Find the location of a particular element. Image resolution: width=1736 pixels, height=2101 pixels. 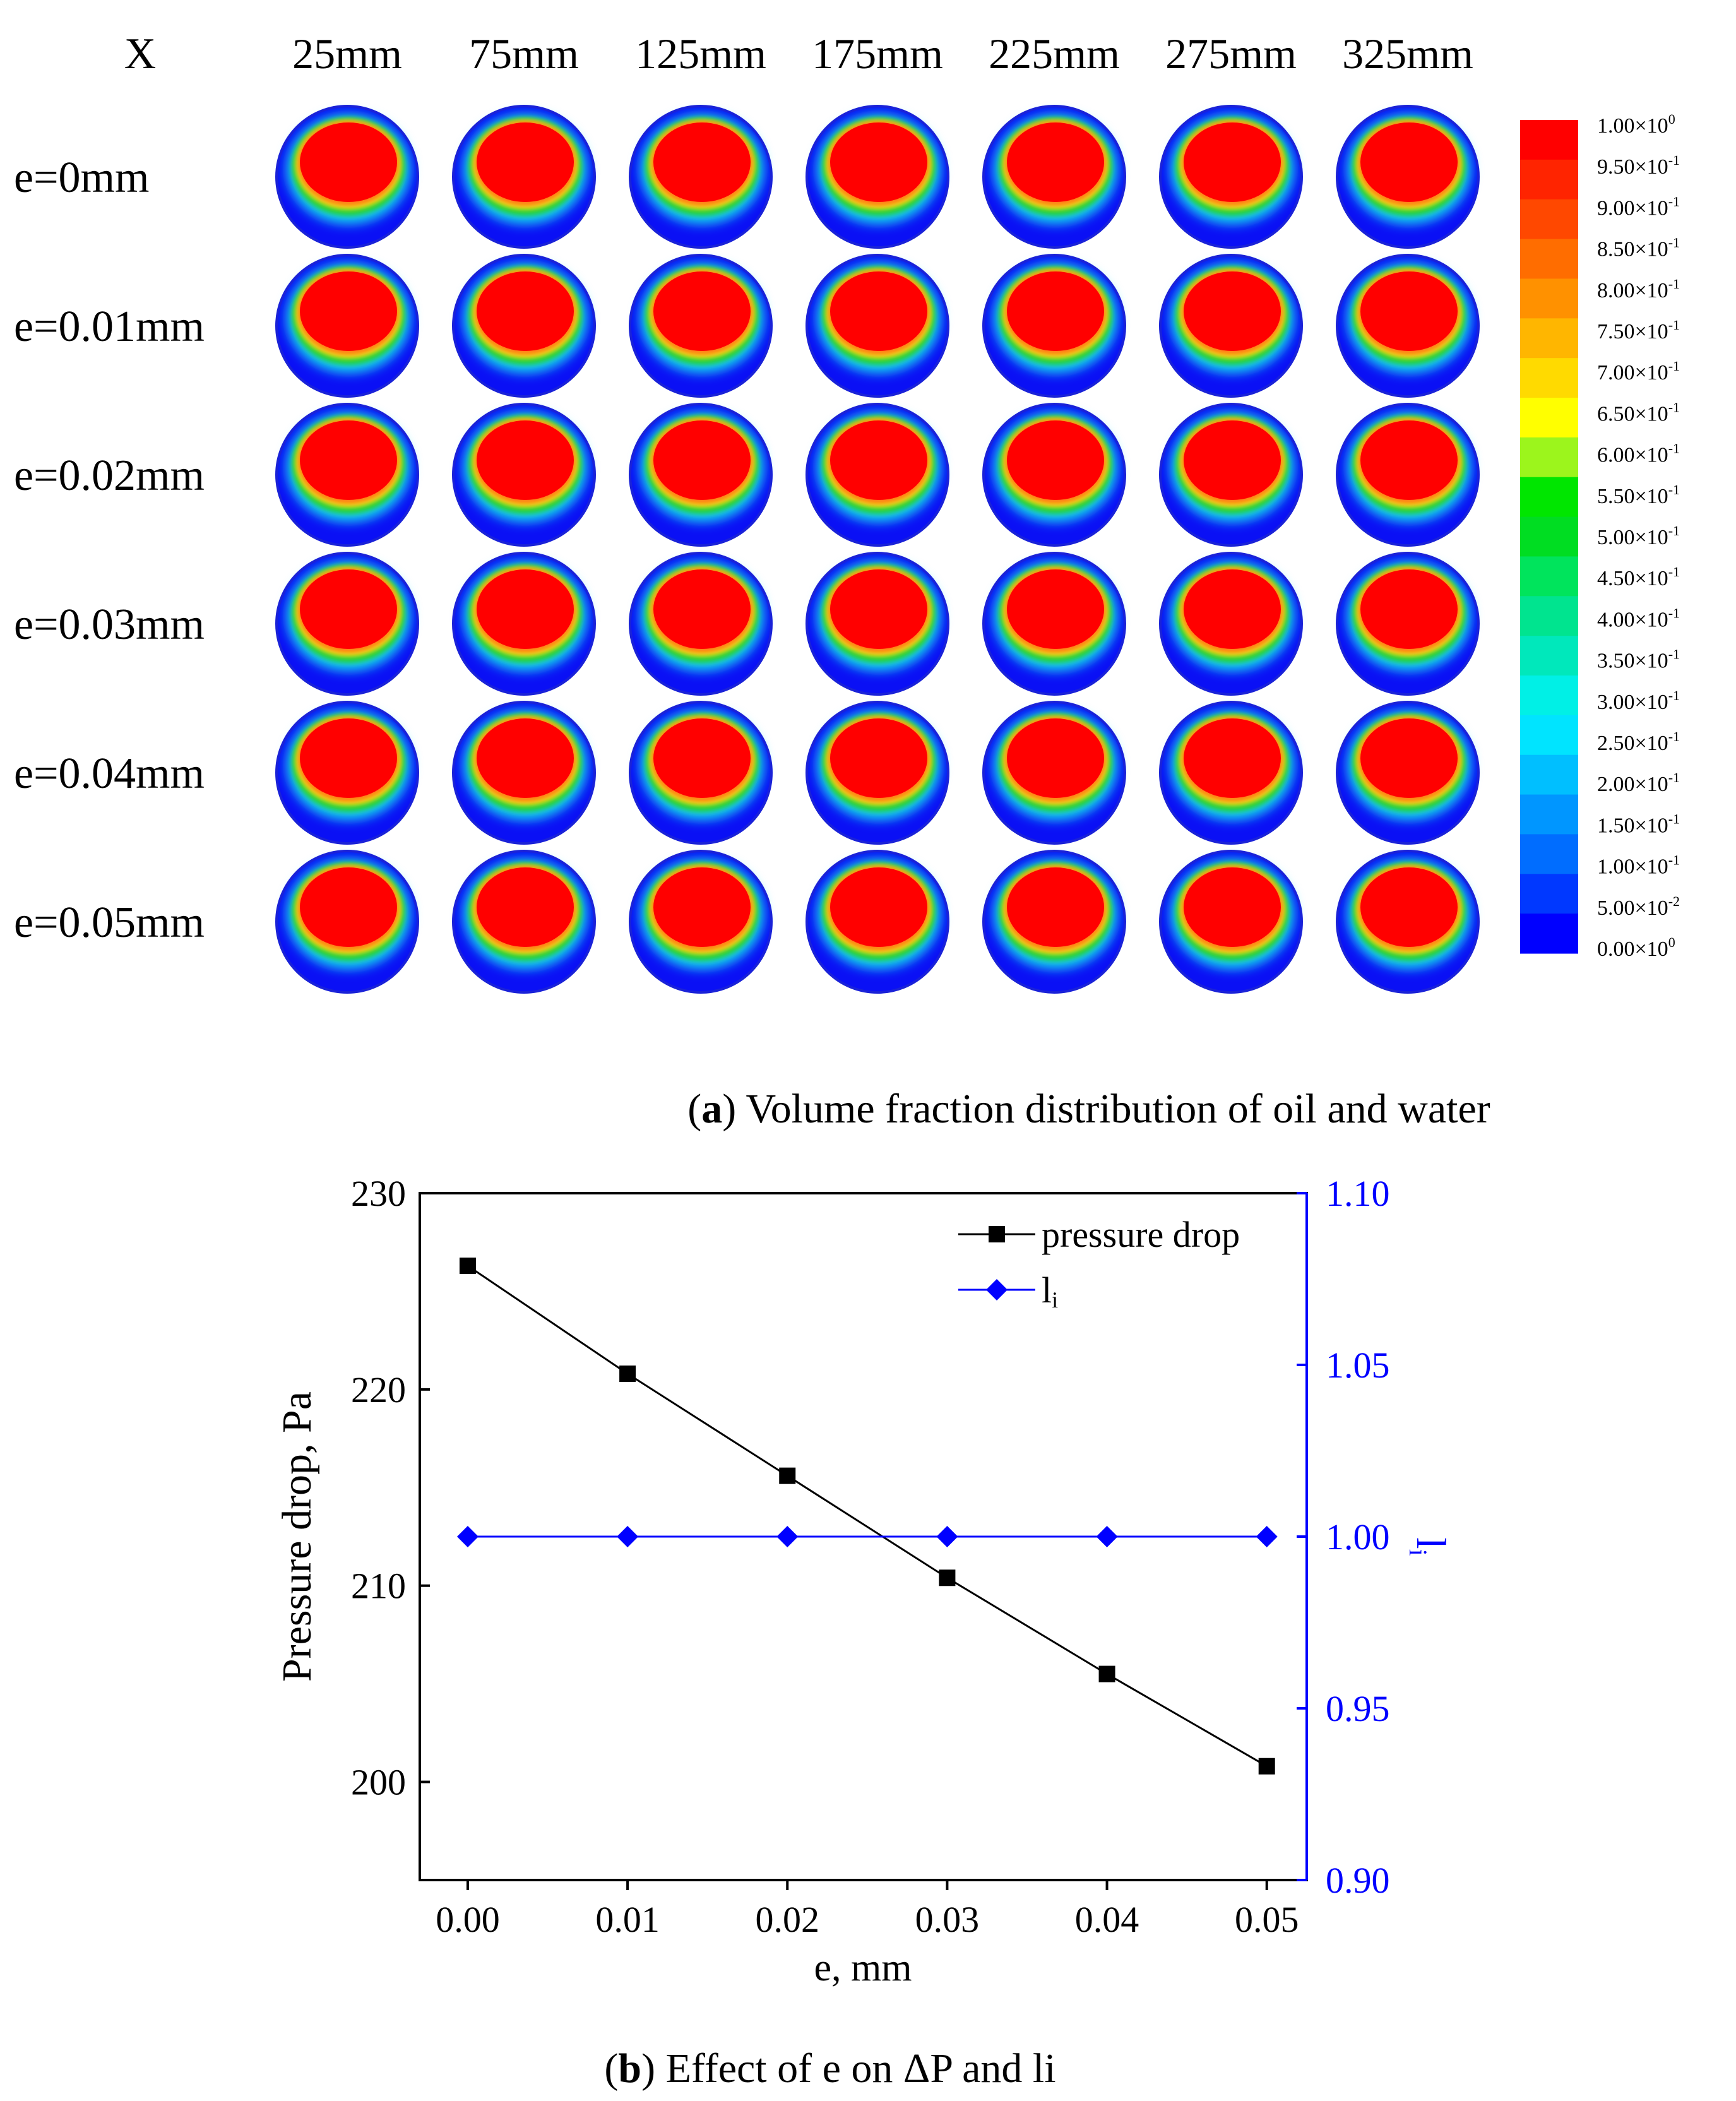

y-left-tick-label: 200 is located at coordinates (379, 1782).